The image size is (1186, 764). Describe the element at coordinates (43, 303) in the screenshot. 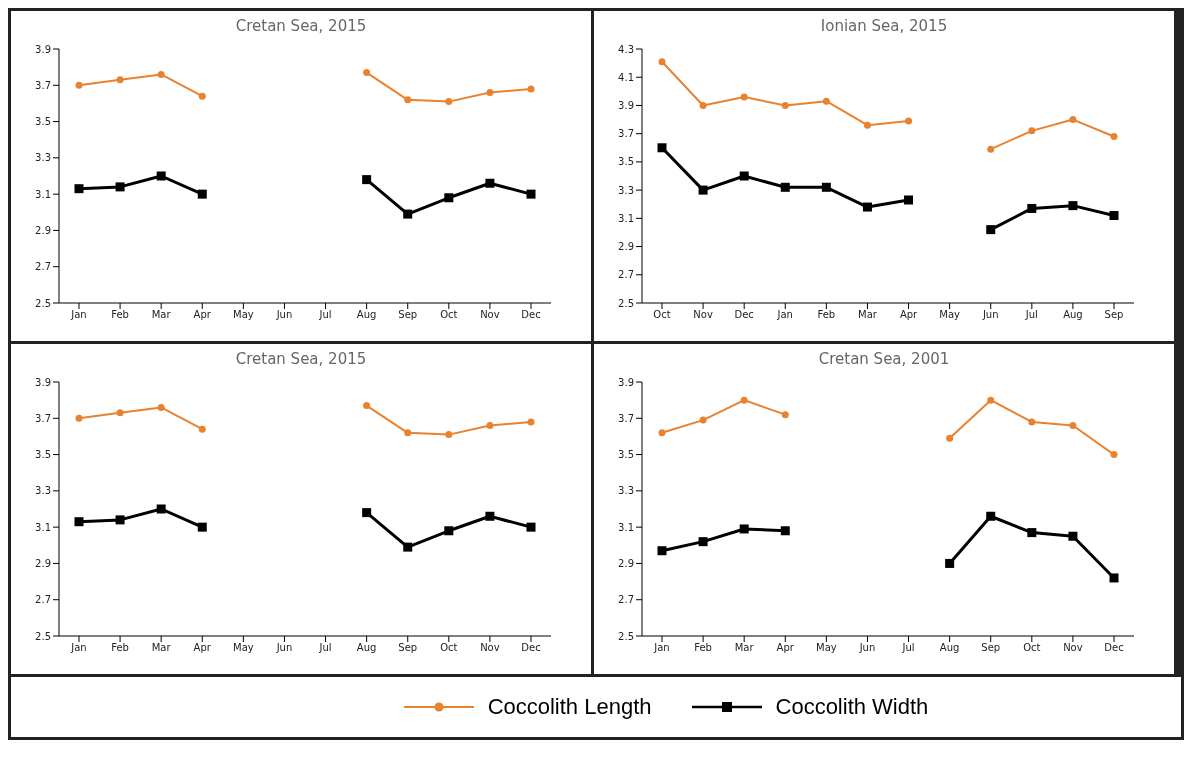

I see `y-tick-label: 2.5` at that location.